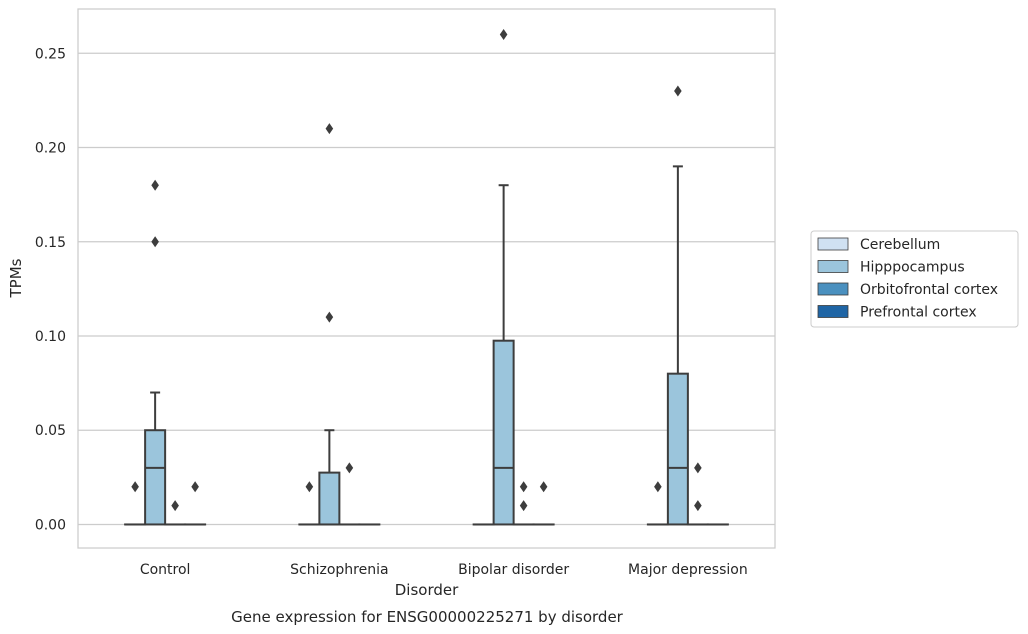 This screenshot has height=634, width=1028. I want to click on y-tick-label: 0.20, so click(50, 149).